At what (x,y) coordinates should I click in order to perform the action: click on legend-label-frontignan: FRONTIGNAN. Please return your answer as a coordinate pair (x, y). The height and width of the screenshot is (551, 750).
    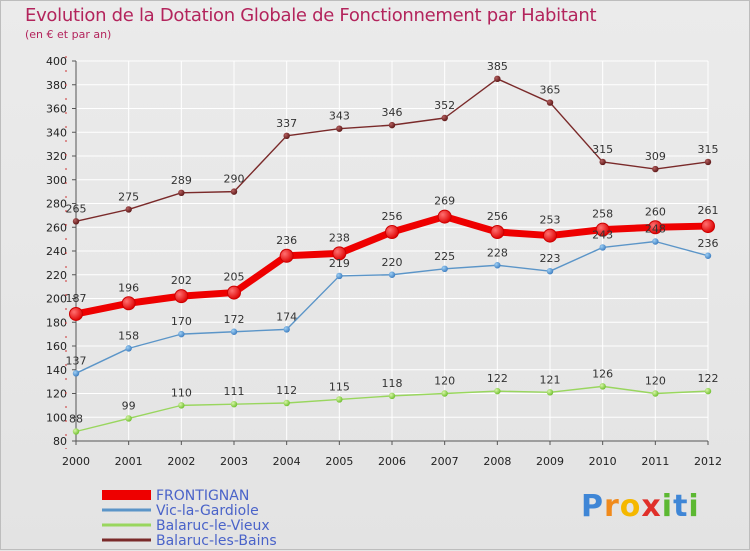
    Looking at the image, I should click on (202, 496).